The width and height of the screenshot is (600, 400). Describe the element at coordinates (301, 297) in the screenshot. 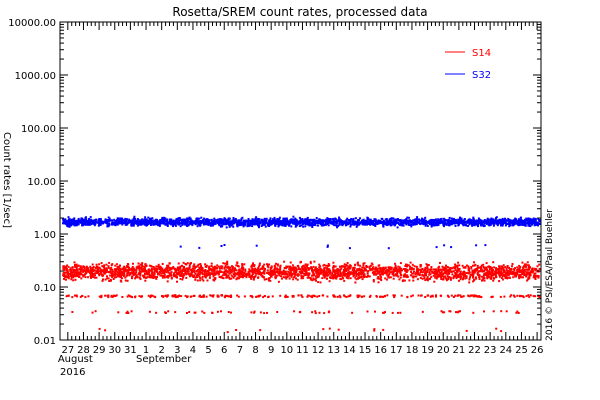

I see `series-S14` at that location.